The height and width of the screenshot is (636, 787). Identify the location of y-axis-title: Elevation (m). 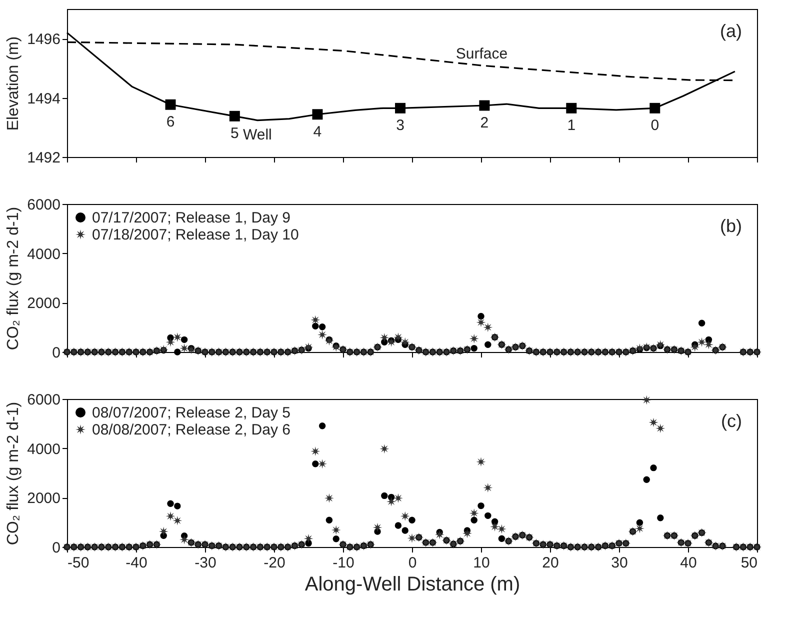
(13, 83).